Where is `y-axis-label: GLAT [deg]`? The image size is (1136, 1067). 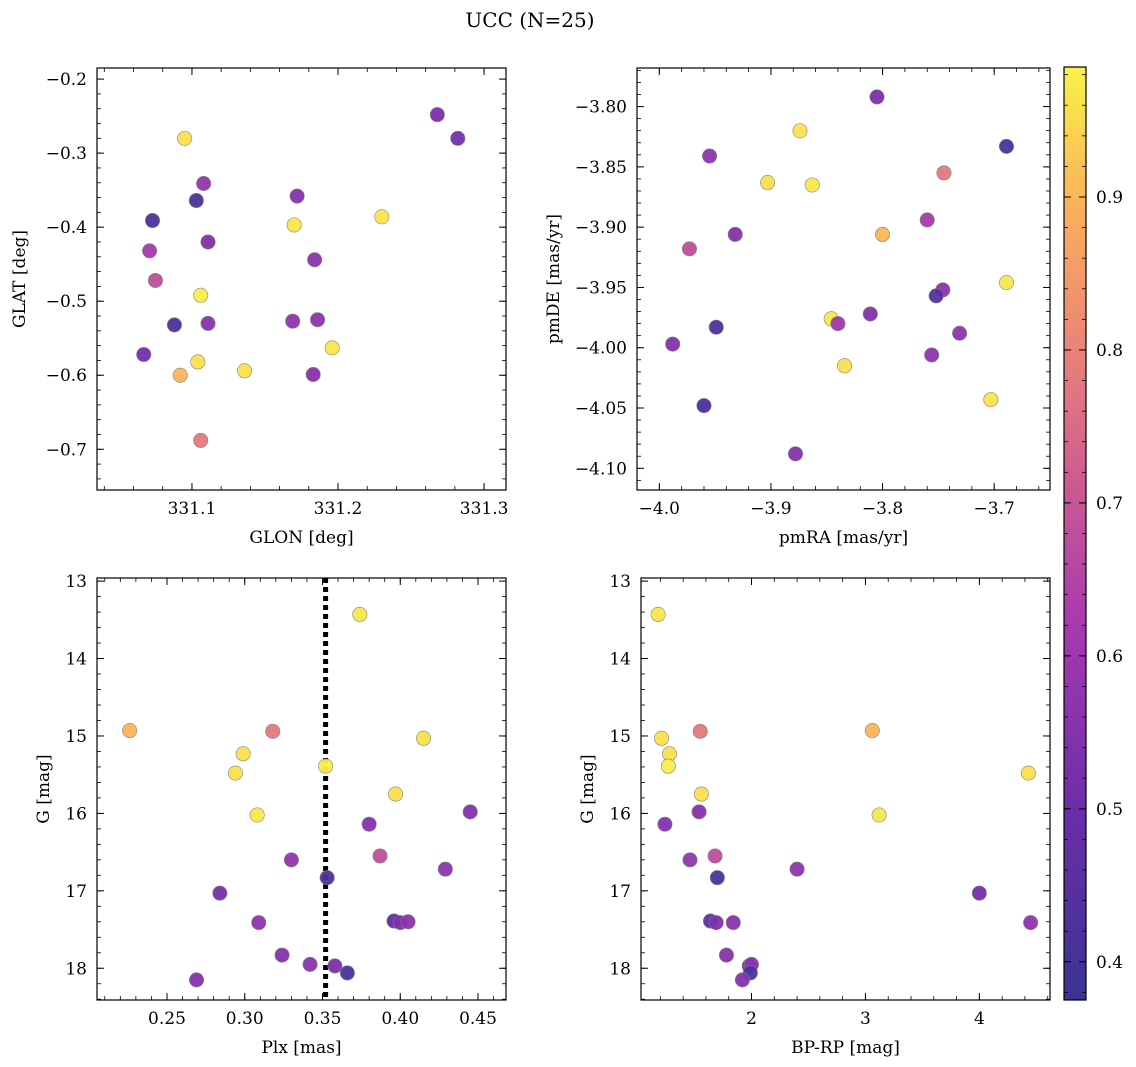
y-axis-label: GLAT [deg] is located at coordinates (20, 279).